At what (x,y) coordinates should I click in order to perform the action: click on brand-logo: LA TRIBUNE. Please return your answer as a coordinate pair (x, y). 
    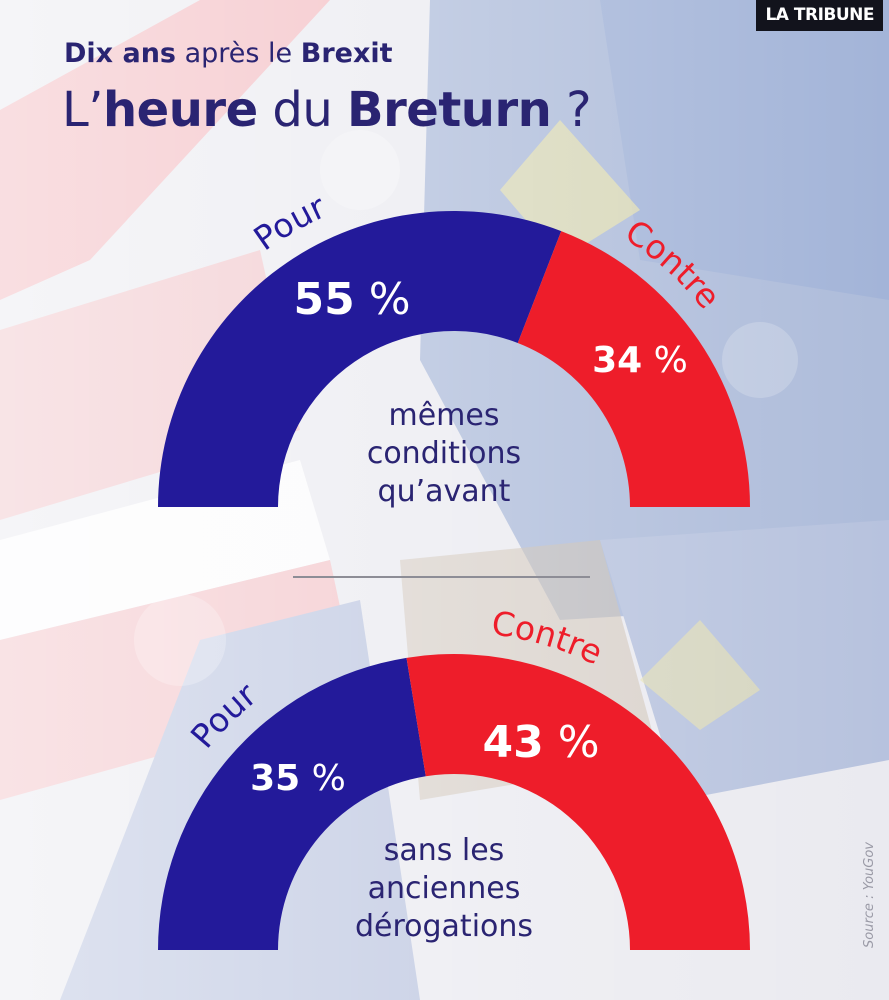
    Looking at the image, I should click on (819, 15).